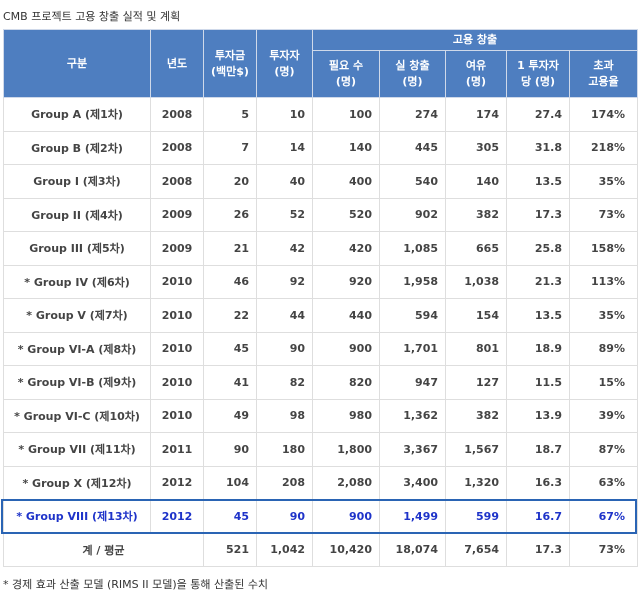  I want to click on cell-per-investor: 16.7, so click(538, 516).